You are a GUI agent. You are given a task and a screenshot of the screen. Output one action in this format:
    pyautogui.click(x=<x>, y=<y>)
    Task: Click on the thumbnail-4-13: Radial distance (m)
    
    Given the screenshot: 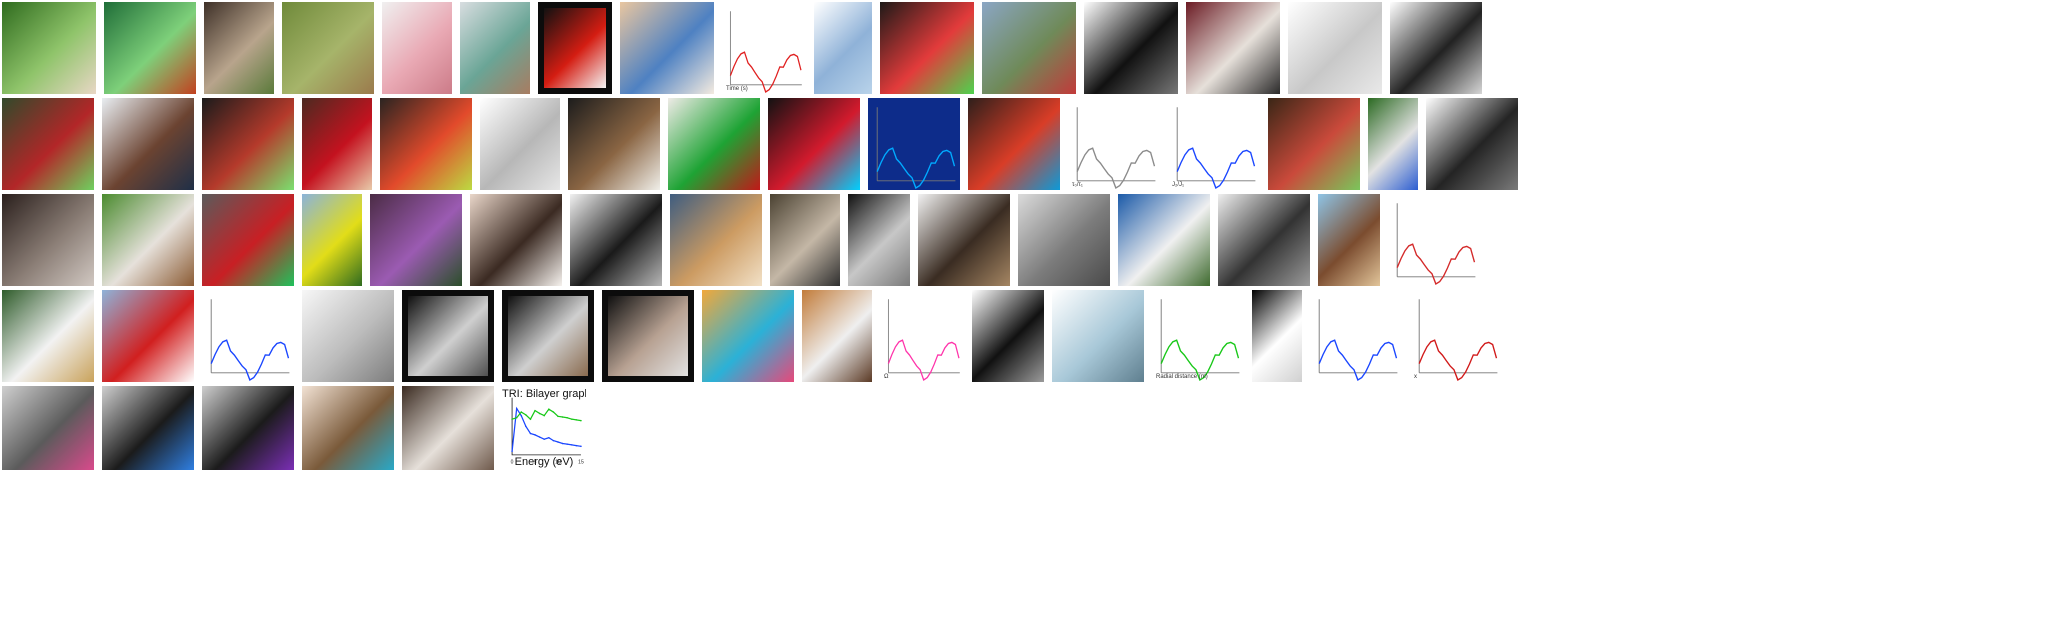 What is the action you would take?
    pyautogui.click(x=1198, y=336)
    